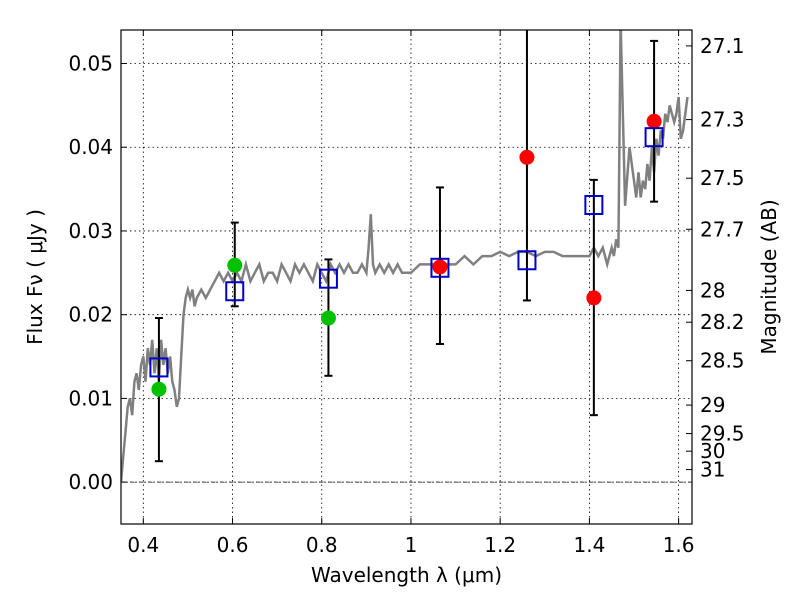 This screenshot has height=600, width=800. What do you see at coordinates (589, 545) in the screenshot?
I see `x-tick-label: 1.4` at bounding box center [589, 545].